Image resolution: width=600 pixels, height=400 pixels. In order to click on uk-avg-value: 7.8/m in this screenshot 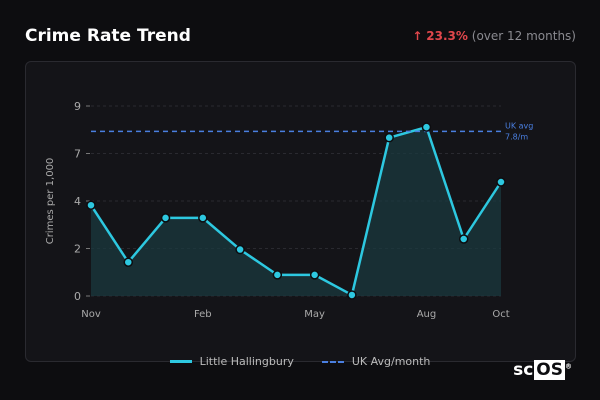, I will do `click(516, 136)`.